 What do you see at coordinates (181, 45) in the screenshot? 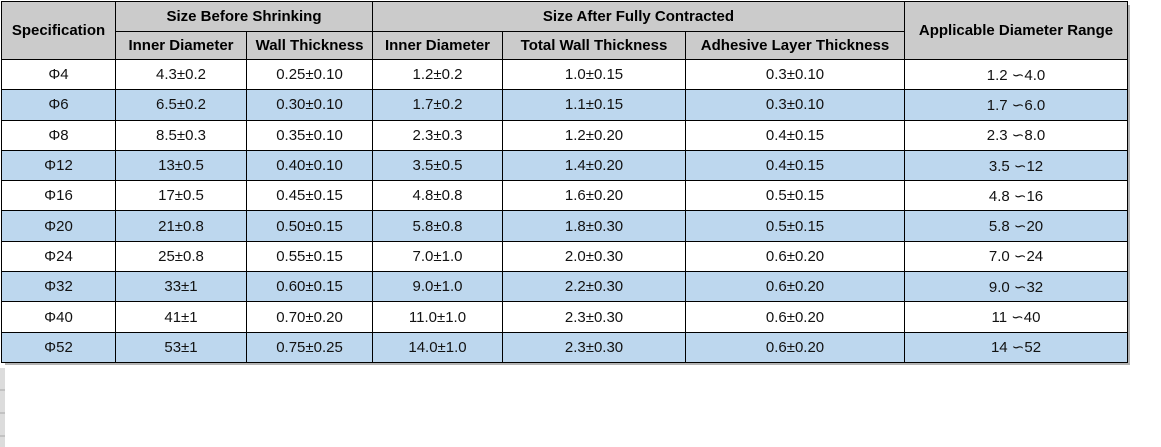
I see `header-before-inner-diameter: Inner Diameter` at bounding box center [181, 45].